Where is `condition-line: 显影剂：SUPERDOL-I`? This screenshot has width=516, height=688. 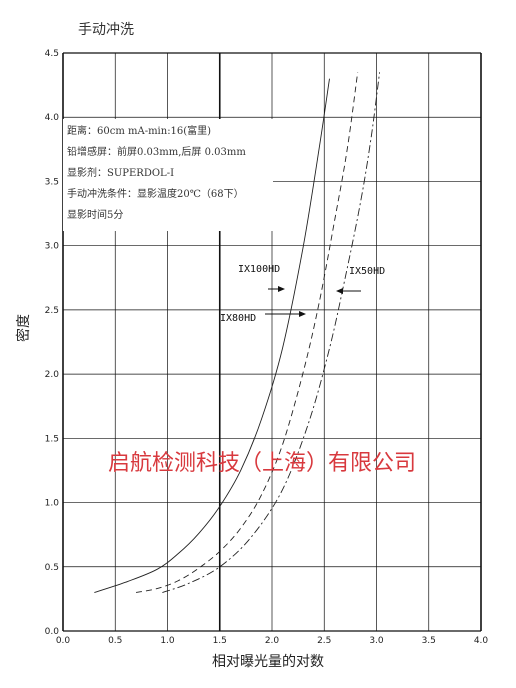
condition-line: 显影剂：SUPERDOL-I is located at coordinates (120, 172).